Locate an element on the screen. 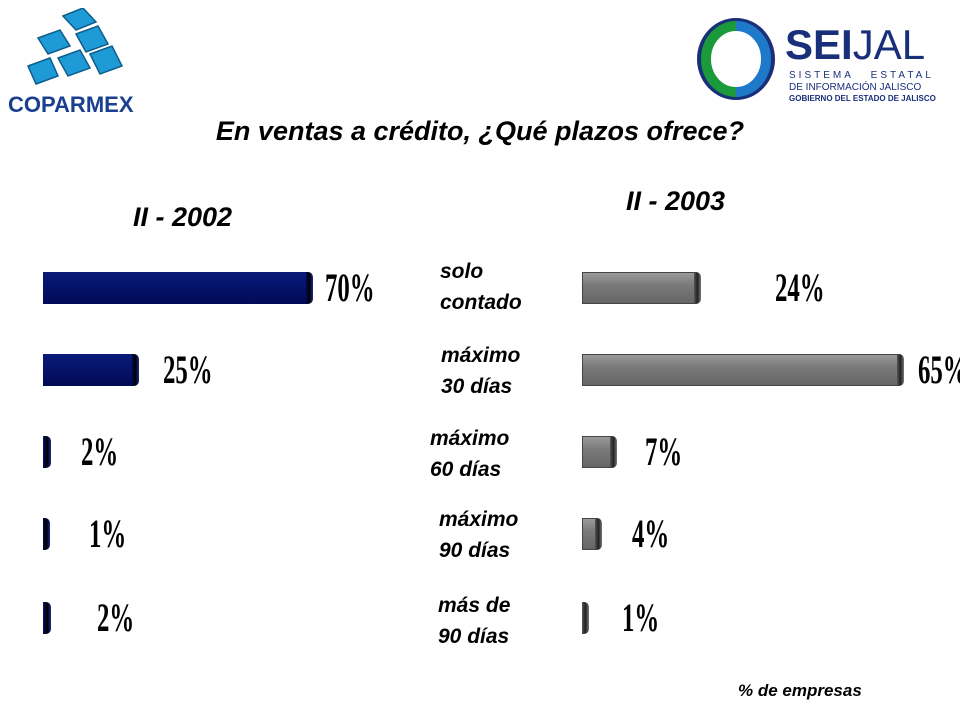 The height and width of the screenshot is (720, 960). left-value-label-2: 25% is located at coordinates (188, 369).